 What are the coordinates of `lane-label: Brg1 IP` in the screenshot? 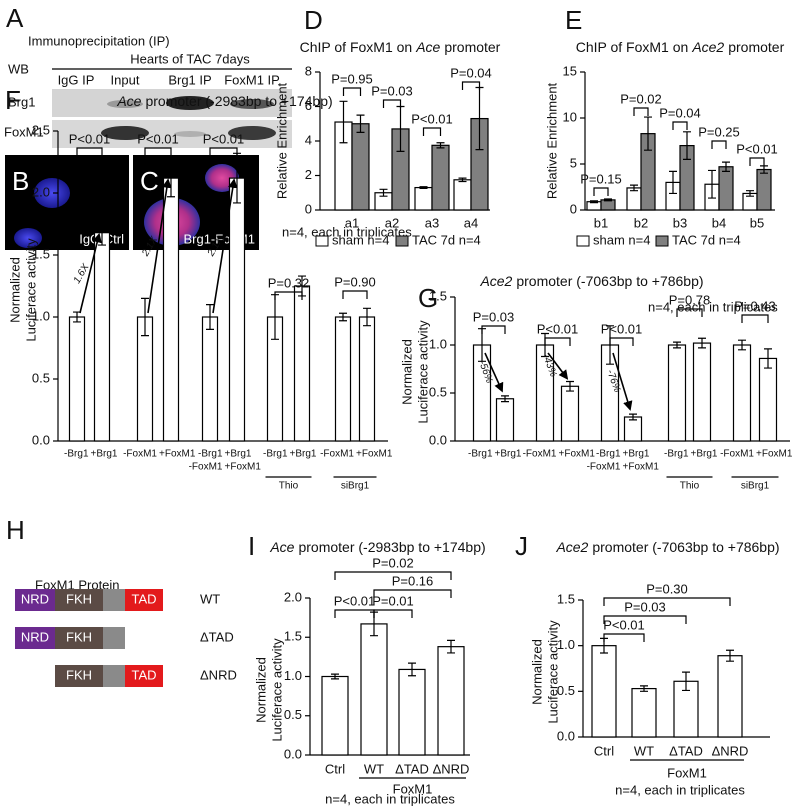 It's located at (189, 79).